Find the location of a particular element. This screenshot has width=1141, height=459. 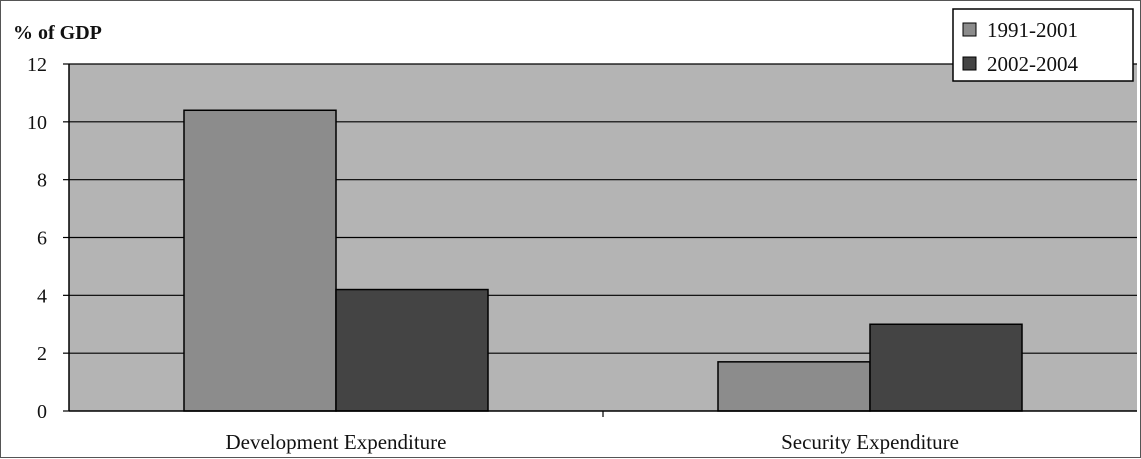

legend-label: 1991-2001 is located at coordinates (1032, 30).